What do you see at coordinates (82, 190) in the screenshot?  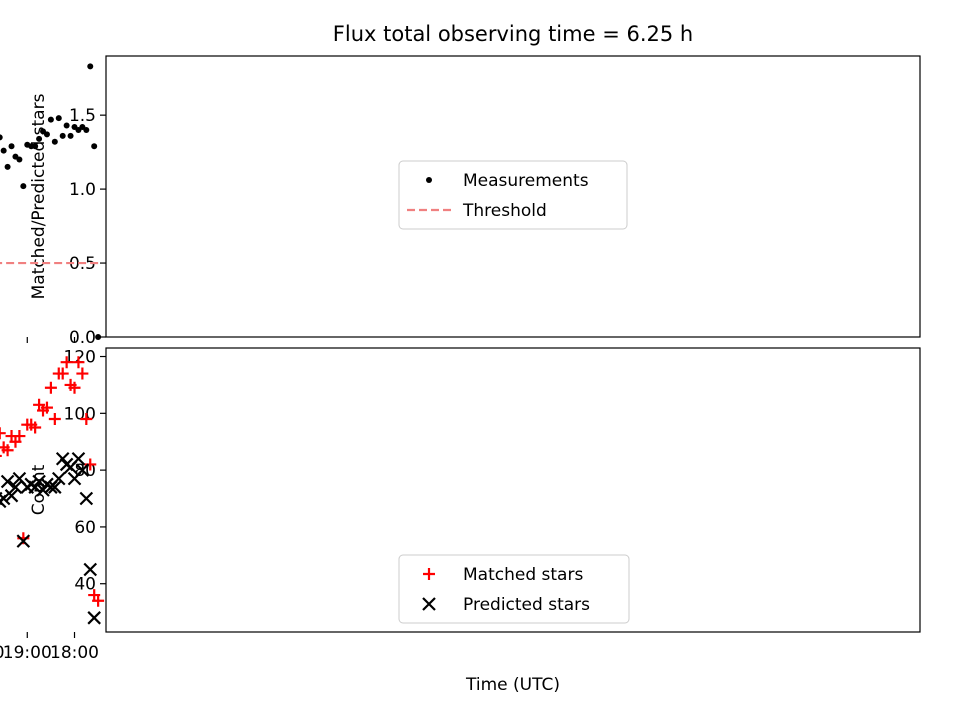 I see `y-tick-label: 1.0` at bounding box center [82, 190].